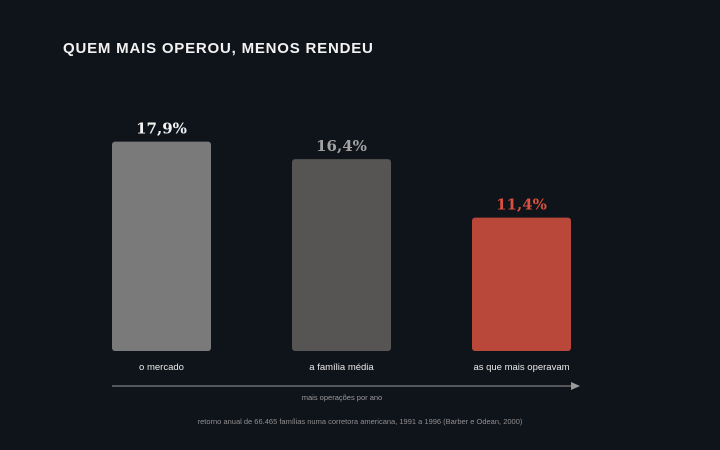  I want to click on arrow-head-icon, so click(575, 386).